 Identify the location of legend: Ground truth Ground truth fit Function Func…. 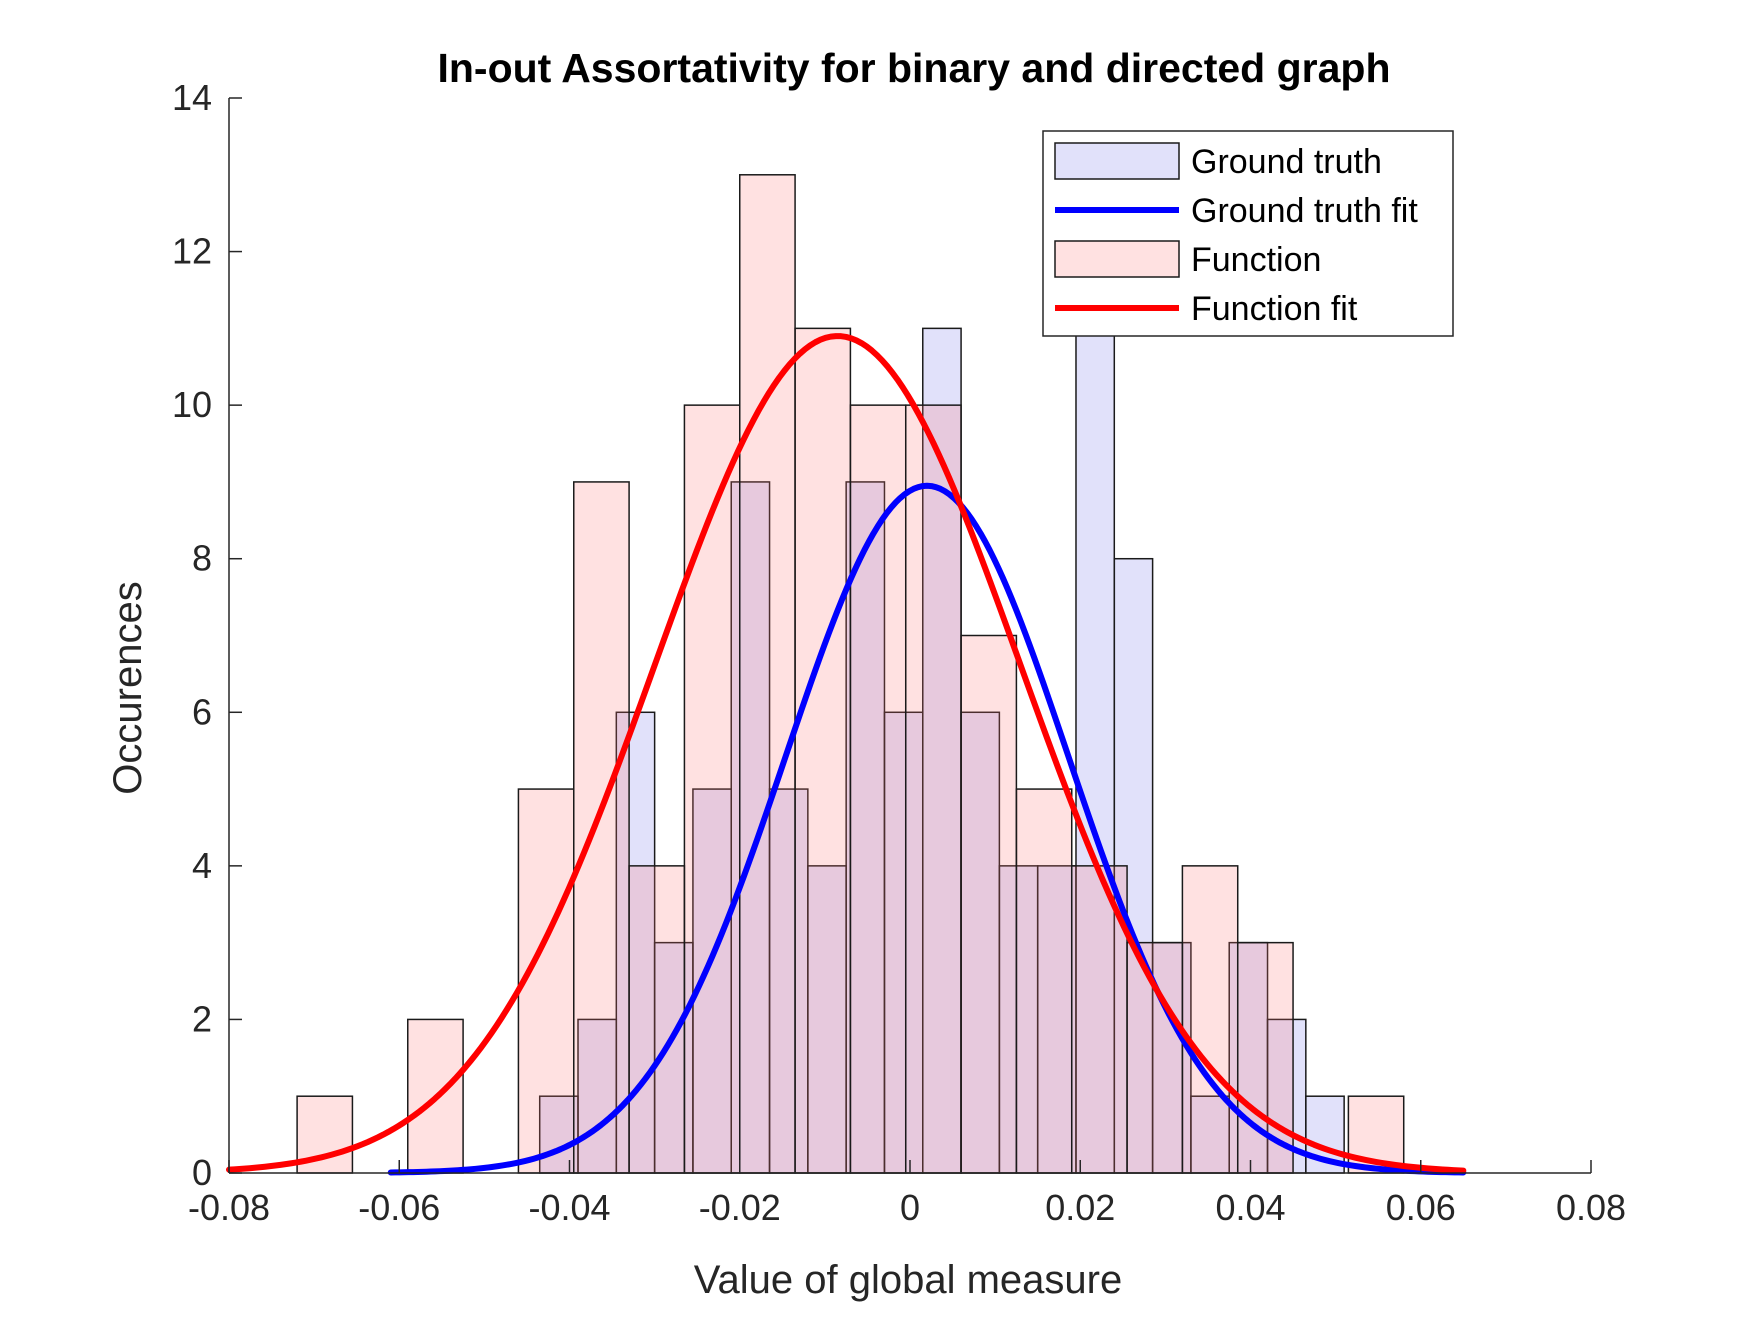
(1248, 233).